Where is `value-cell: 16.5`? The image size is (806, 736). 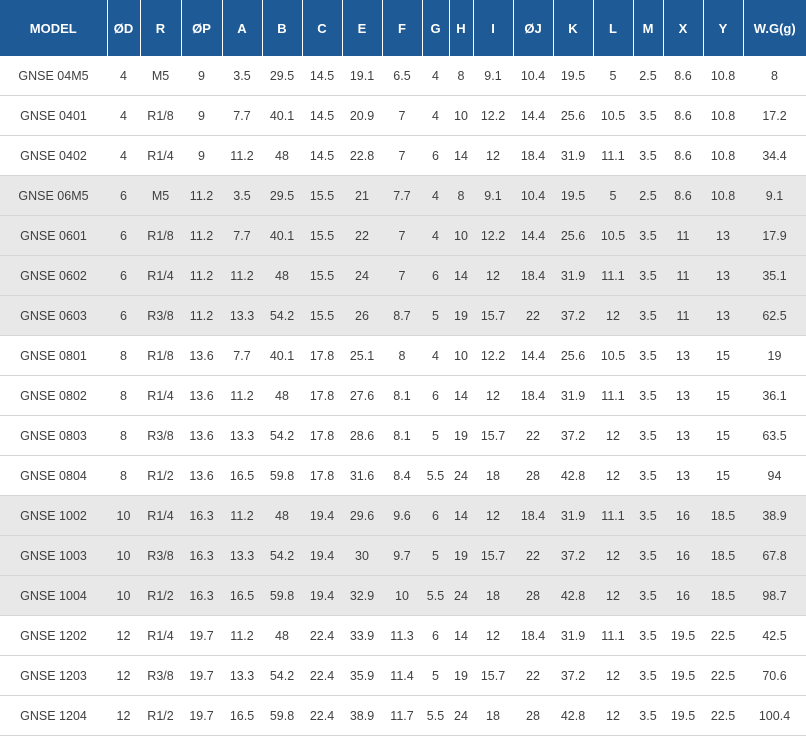
value-cell: 16.5 is located at coordinates (242, 595).